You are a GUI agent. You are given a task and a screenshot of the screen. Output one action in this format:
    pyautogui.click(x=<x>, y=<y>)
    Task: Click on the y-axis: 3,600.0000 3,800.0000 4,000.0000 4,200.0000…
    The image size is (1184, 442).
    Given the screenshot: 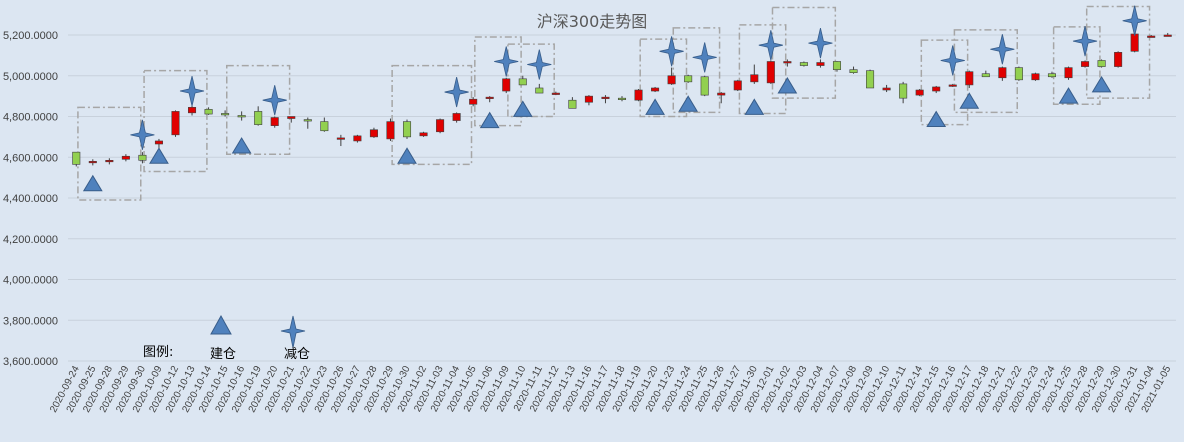 What is the action you would take?
    pyautogui.click(x=30, y=199)
    